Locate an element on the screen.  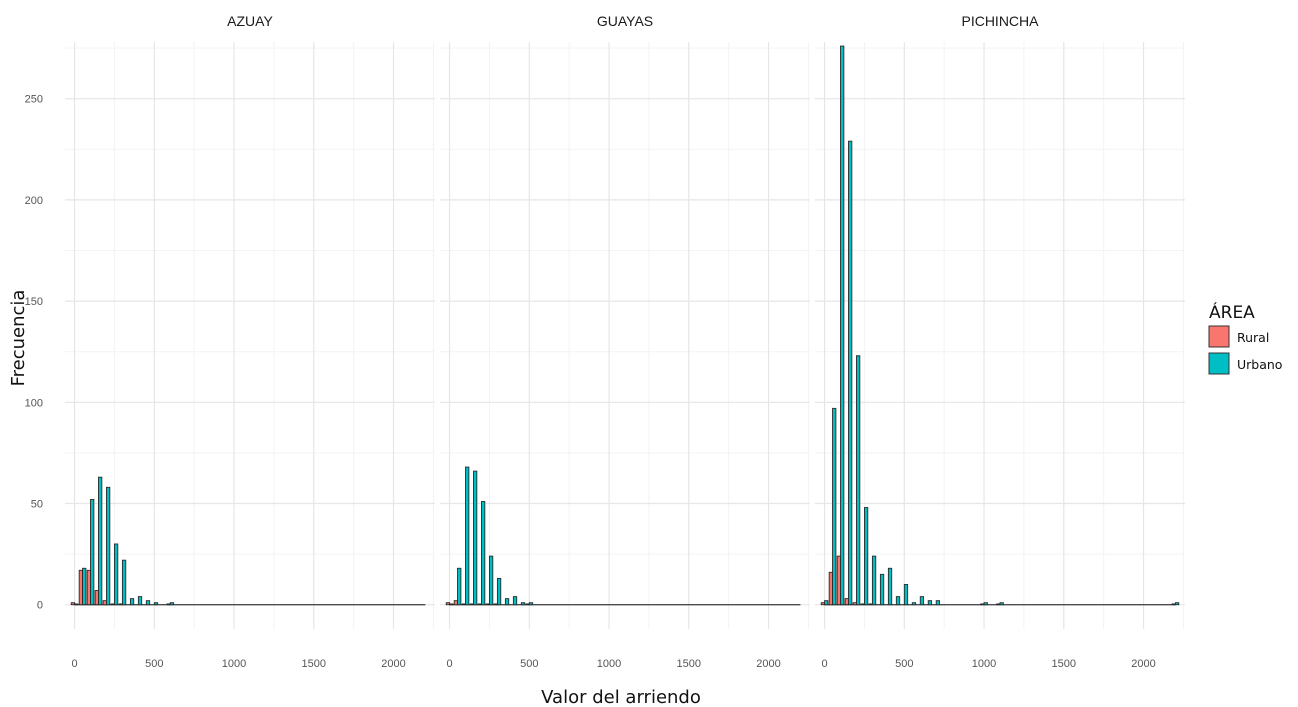
y-tick-label: 0 is located at coordinates (40, 606).